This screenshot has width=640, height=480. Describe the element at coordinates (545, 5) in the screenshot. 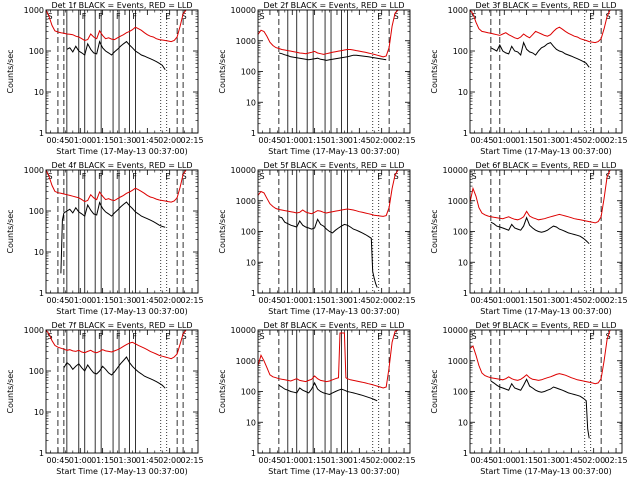

I see `panel-title: Det 3f BLACK = Events, RED = LLD` at that location.